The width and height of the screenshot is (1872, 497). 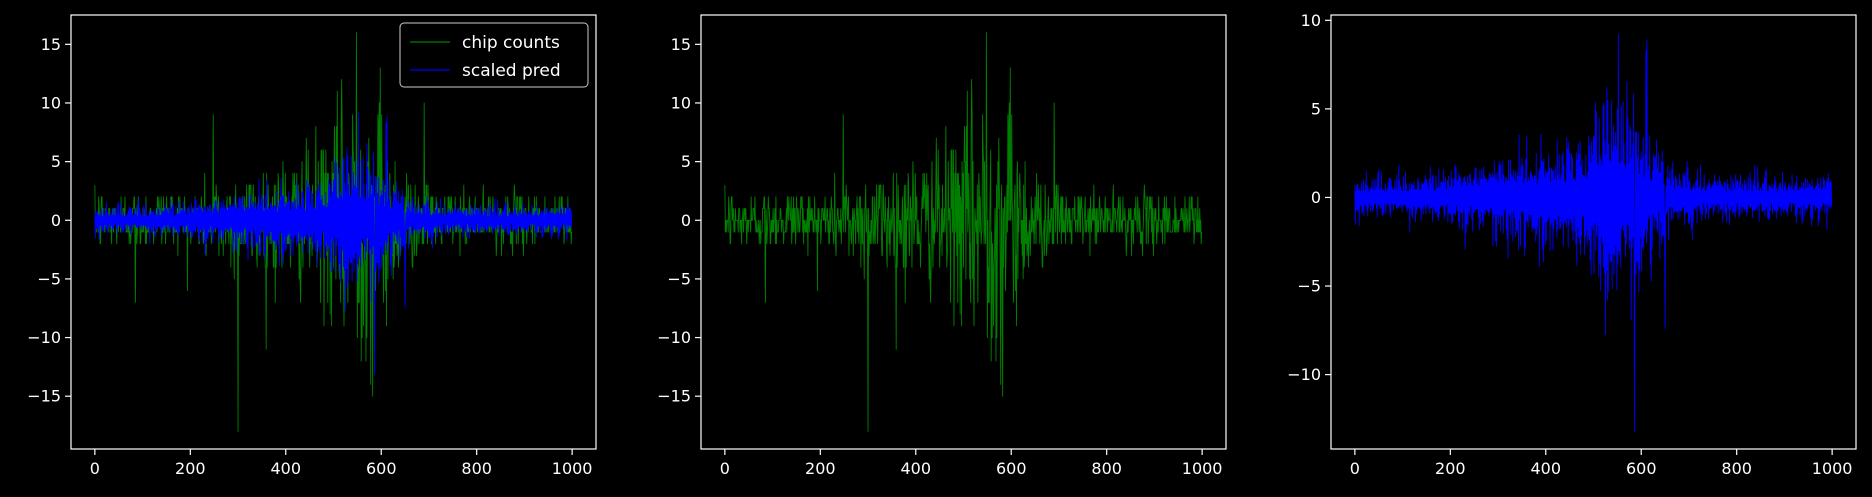 I want to click on legend: chip counts scaled pred, so click(x=494, y=55).